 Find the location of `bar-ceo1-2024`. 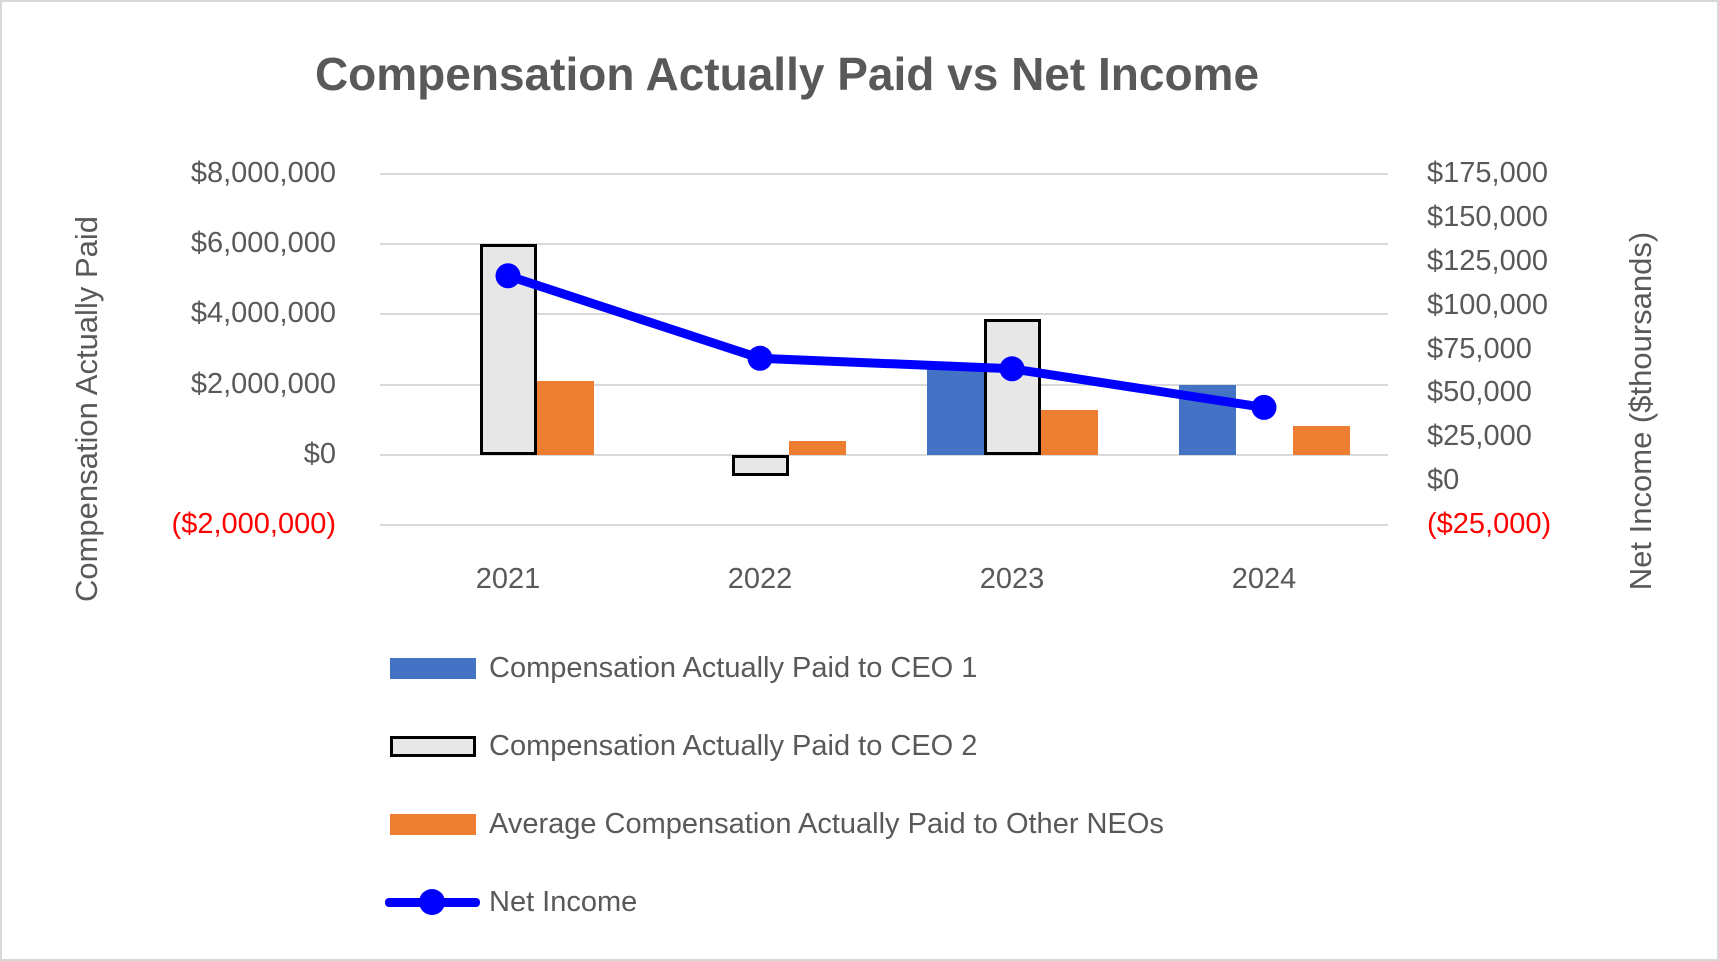

bar-ceo1-2024 is located at coordinates (1207, 419).